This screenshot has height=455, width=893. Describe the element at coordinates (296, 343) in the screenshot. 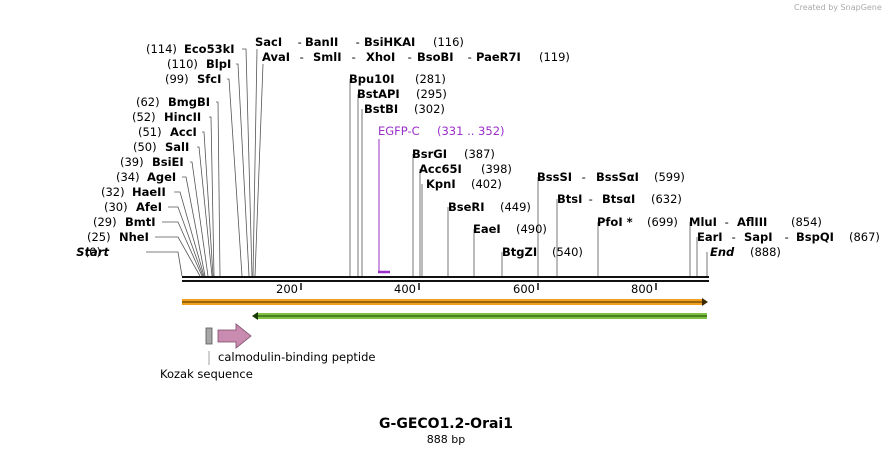

I see `feature-cbp: calmodulin-binding peptide` at that location.